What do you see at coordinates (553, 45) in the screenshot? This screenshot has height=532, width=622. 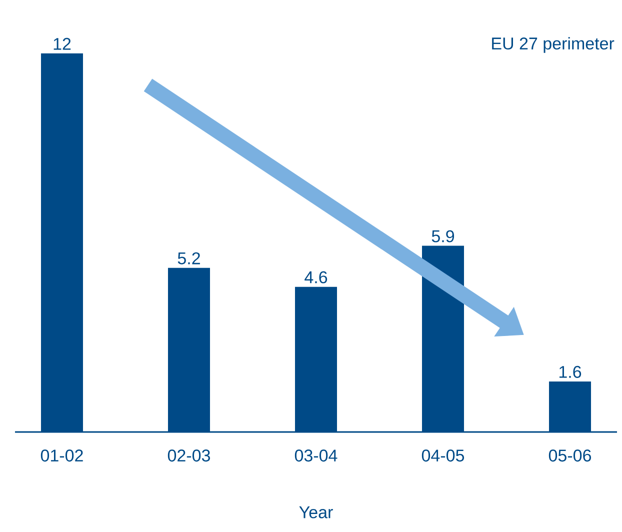 I see `text: EU 27 perimeter` at bounding box center [553, 45].